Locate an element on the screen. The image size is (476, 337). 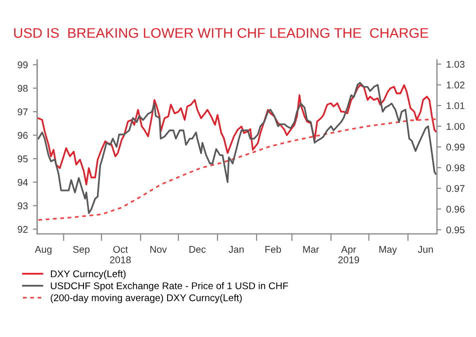
legend-label: USDCHF Spot Exchange Rate - Price of 1 USD in CHF is located at coordinates (169, 287).